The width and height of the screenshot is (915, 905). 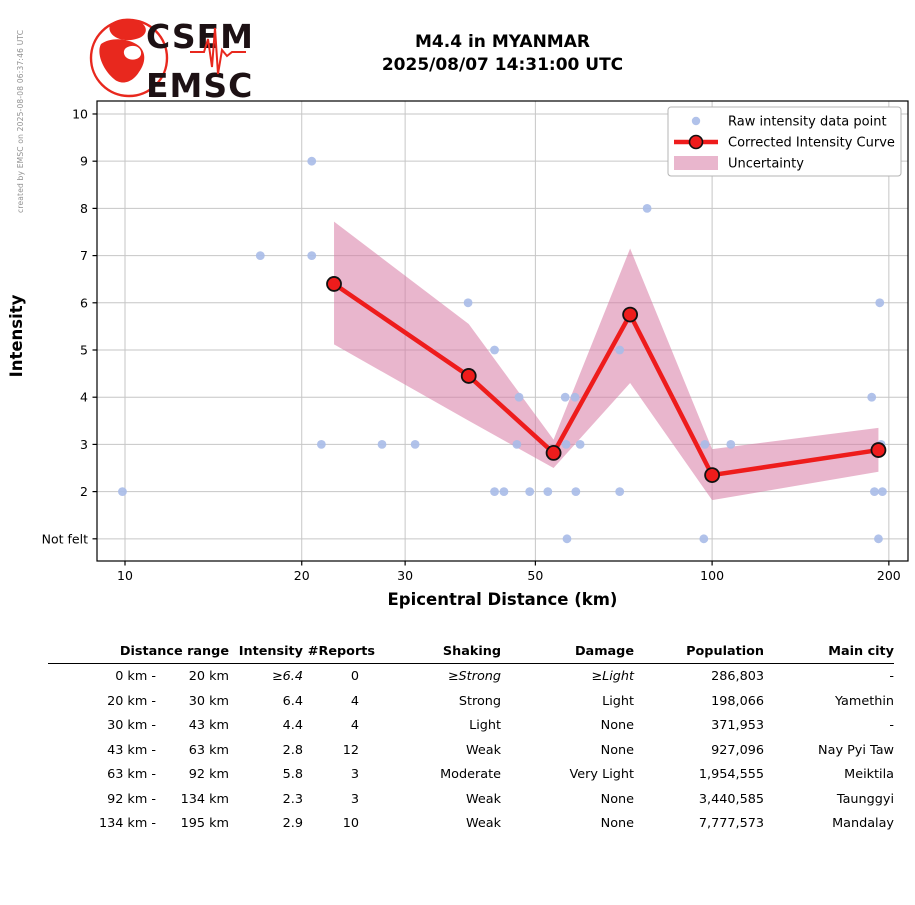 What do you see at coordinates (293, 823) in the screenshot?
I see `intensity-cell: 2.9` at bounding box center [293, 823].